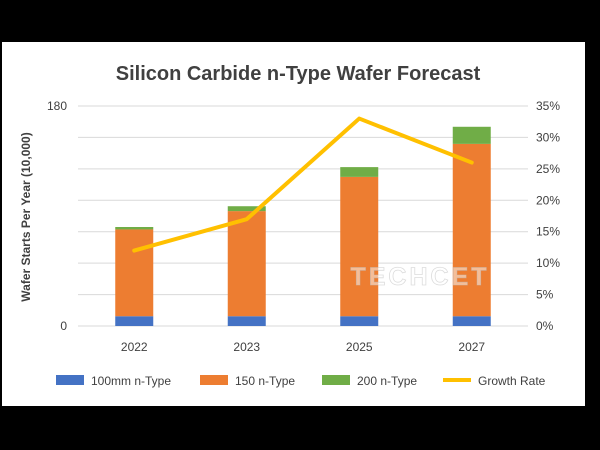  I want to click on y2-tick-label: 20%, so click(548, 200).